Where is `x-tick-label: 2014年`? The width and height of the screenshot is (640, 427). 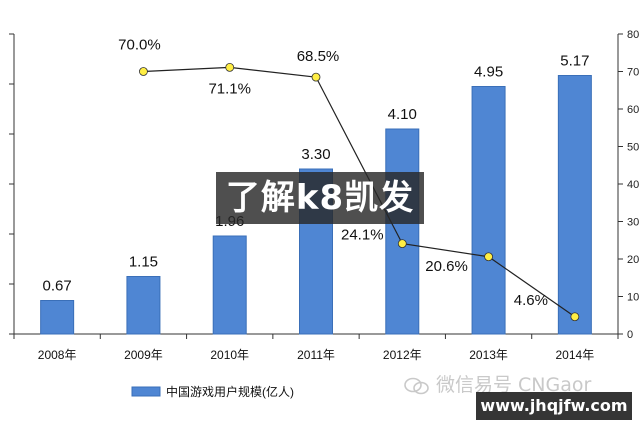
x-tick-label: 2014年 is located at coordinates (575, 355).